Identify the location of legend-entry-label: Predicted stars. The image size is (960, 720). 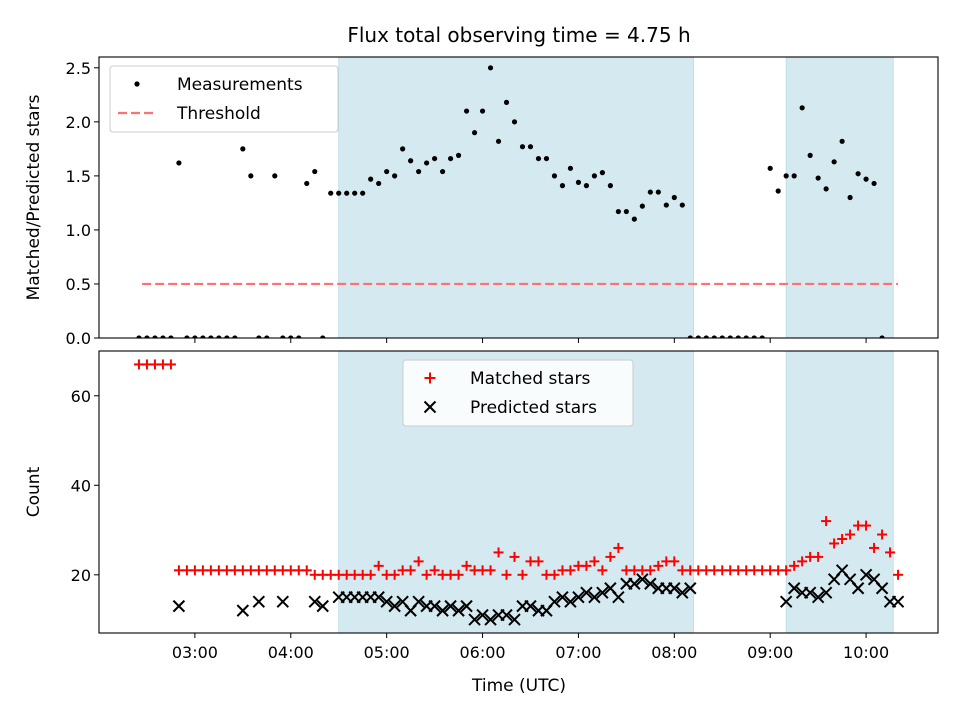
(533, 408).